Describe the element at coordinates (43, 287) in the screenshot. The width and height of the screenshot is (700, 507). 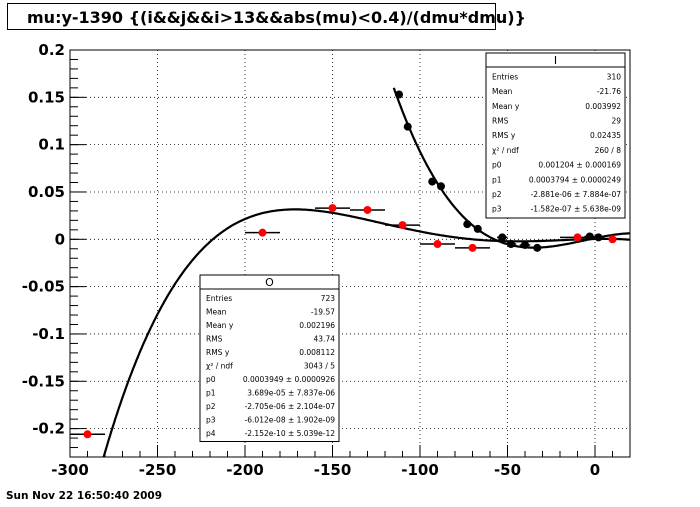
I see `y-tick-label: -0.05` at that location.